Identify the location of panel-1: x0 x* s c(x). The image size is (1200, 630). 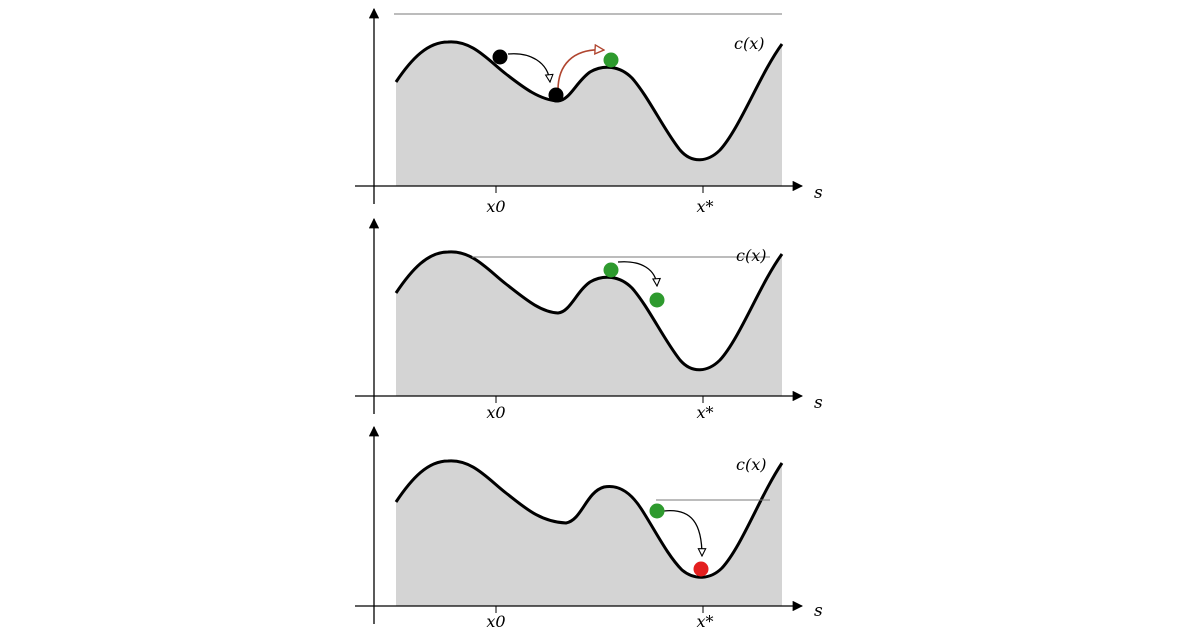
(589, 111).